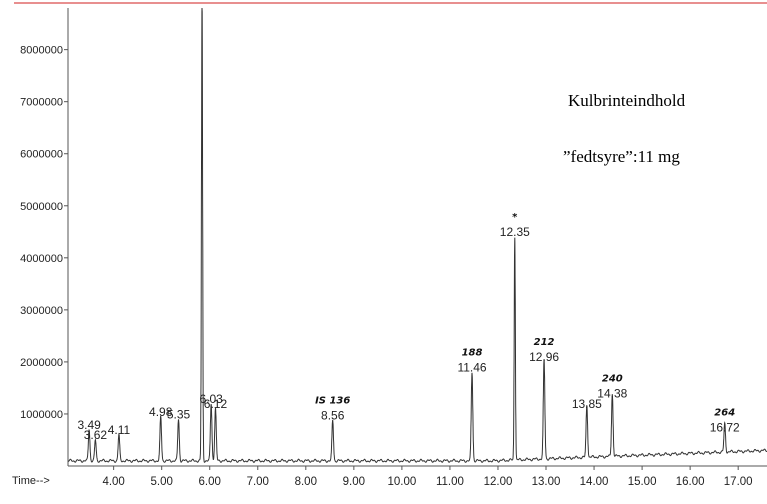 The width and height of the screenshot is (767, 504). Describe the element at coordinates (31, 481) in the screenshot. I see `x-axis-prefix: Time-->` at that location.